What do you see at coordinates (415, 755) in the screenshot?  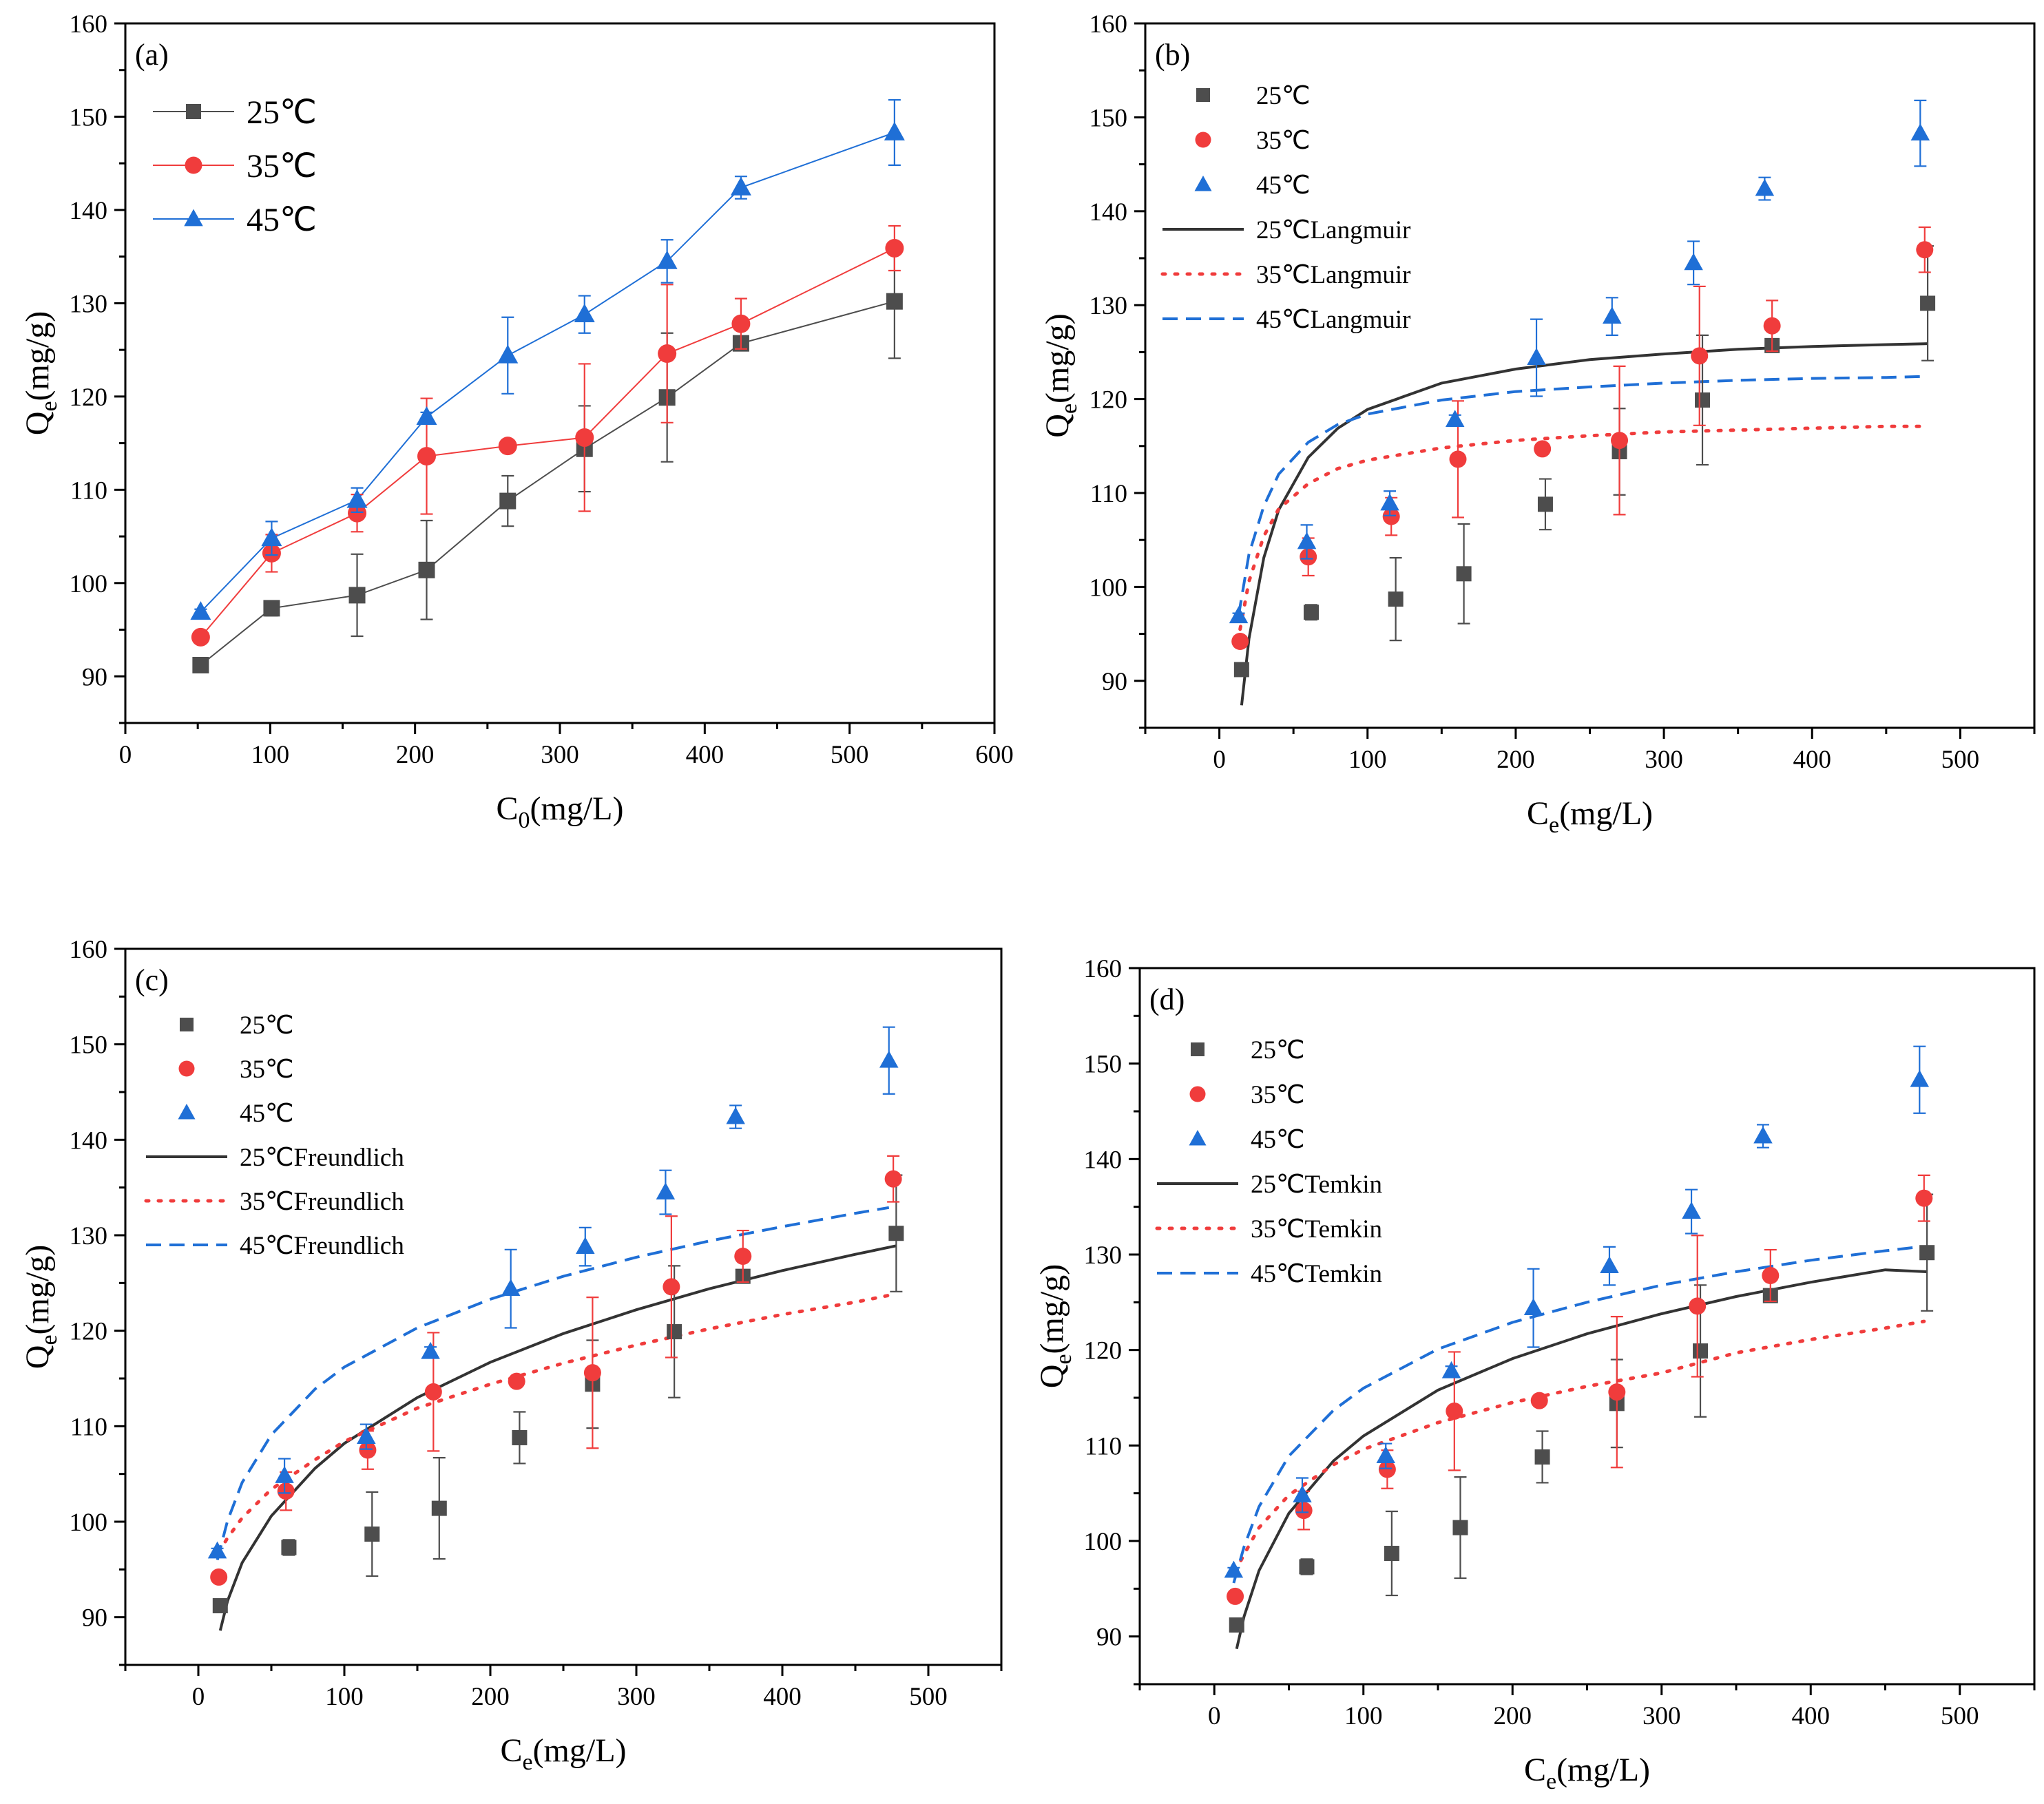 I see `x-tick-label: 200` at bounding box center [415, 755].